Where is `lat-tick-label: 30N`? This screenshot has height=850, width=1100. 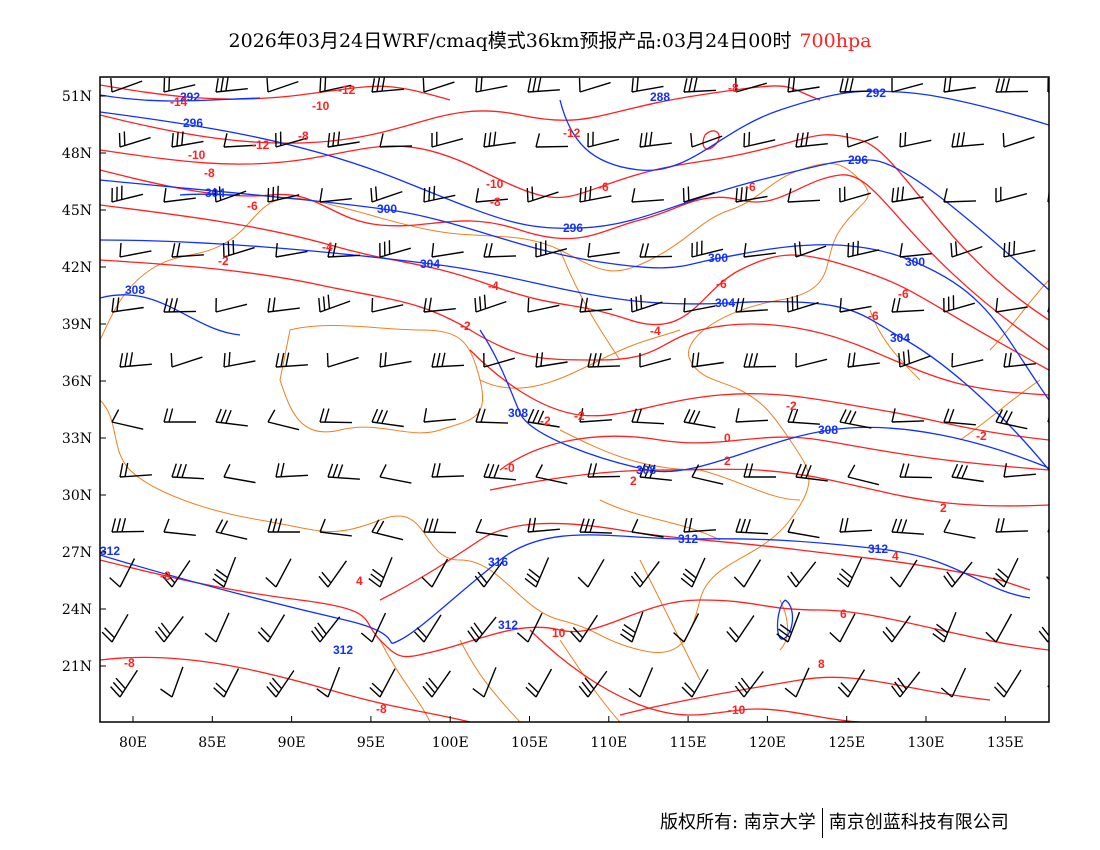 lat-tick-label: 30N is located at coordinates (77, 496).